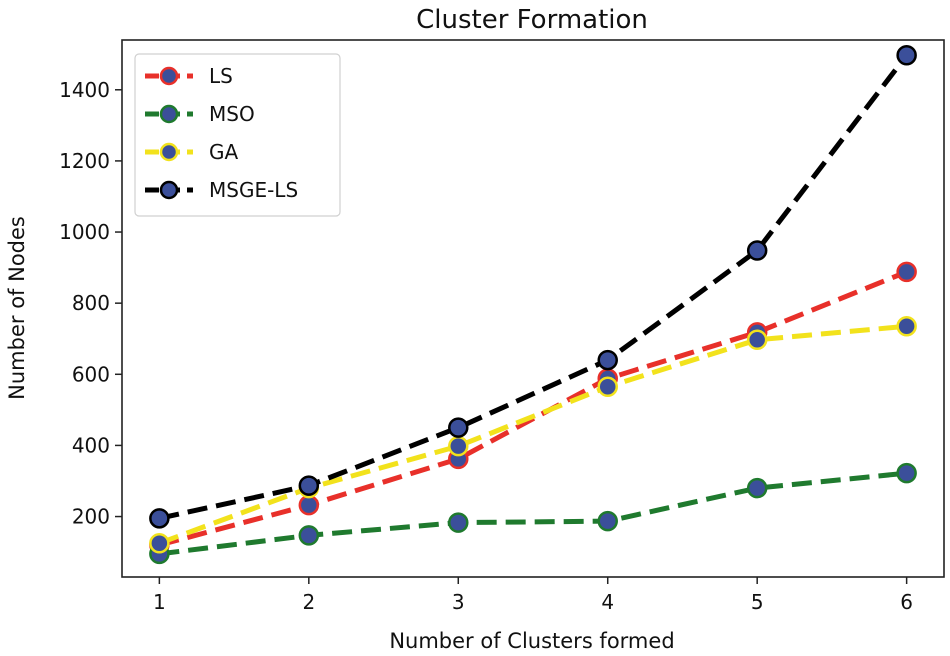  Describe the element at coordinates (200, 114) in the screenshot. I see `legend-entry: MSO` at that location.